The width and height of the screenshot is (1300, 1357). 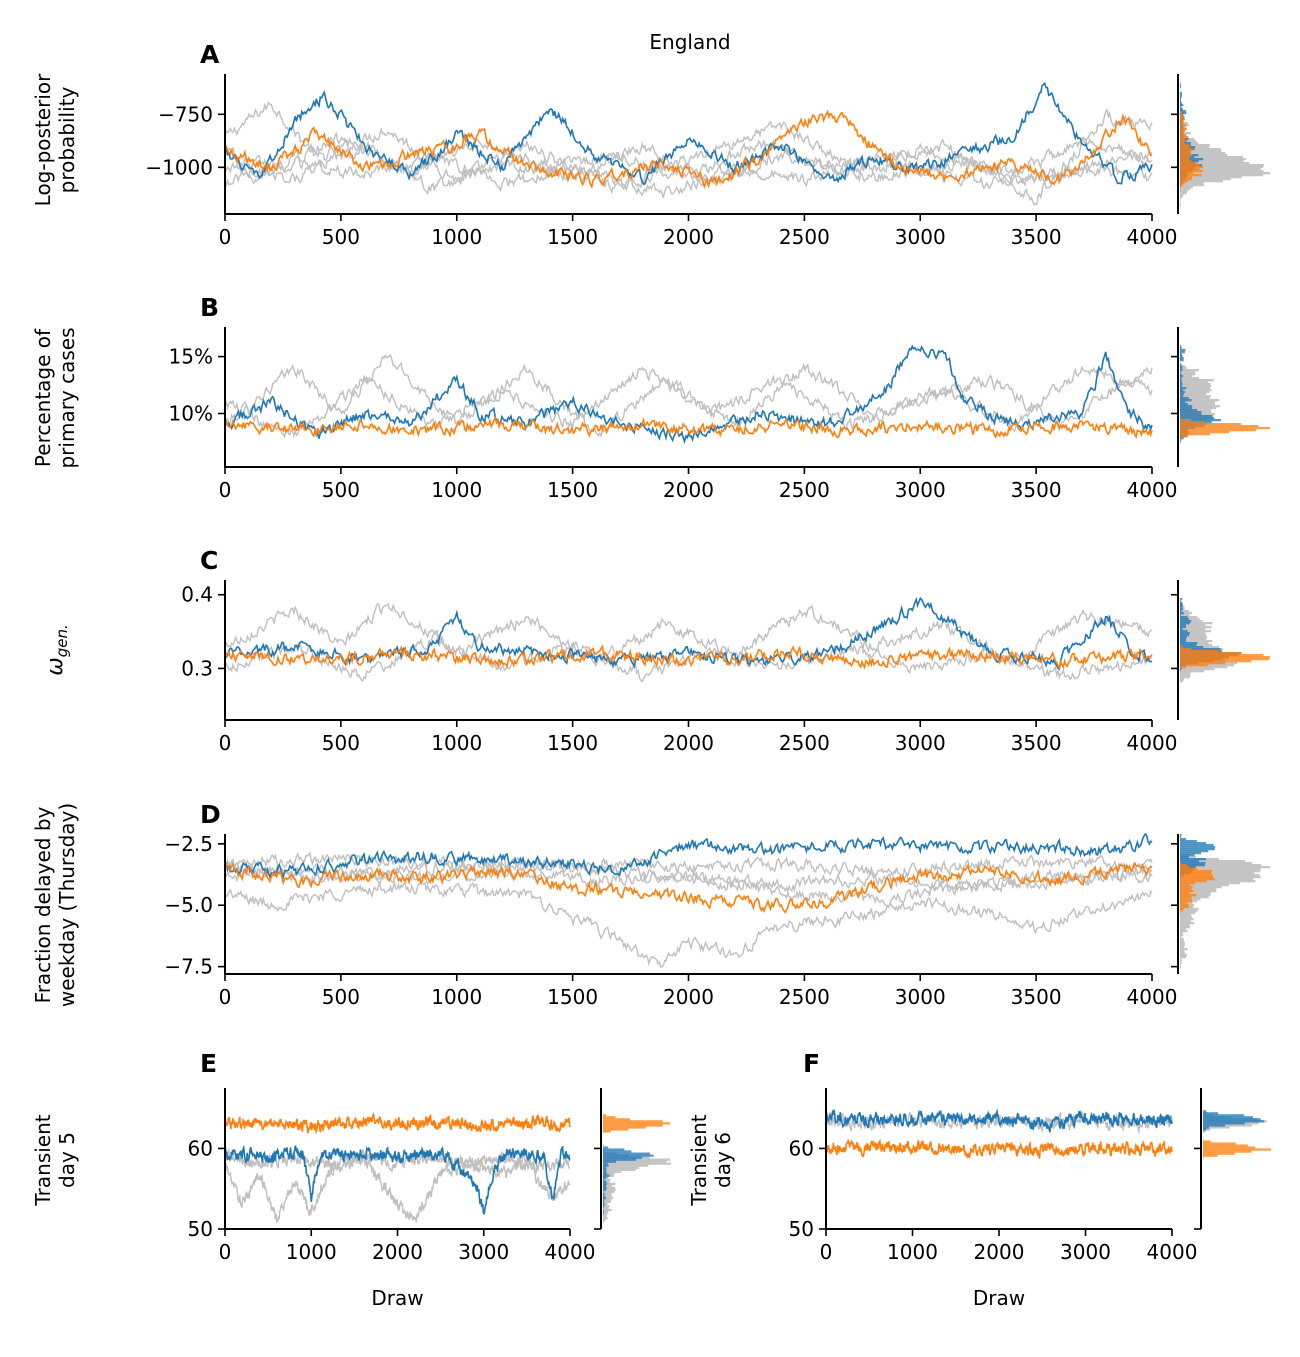 I want to click on x-tick-label: 1500, so click(x=572, y=997).